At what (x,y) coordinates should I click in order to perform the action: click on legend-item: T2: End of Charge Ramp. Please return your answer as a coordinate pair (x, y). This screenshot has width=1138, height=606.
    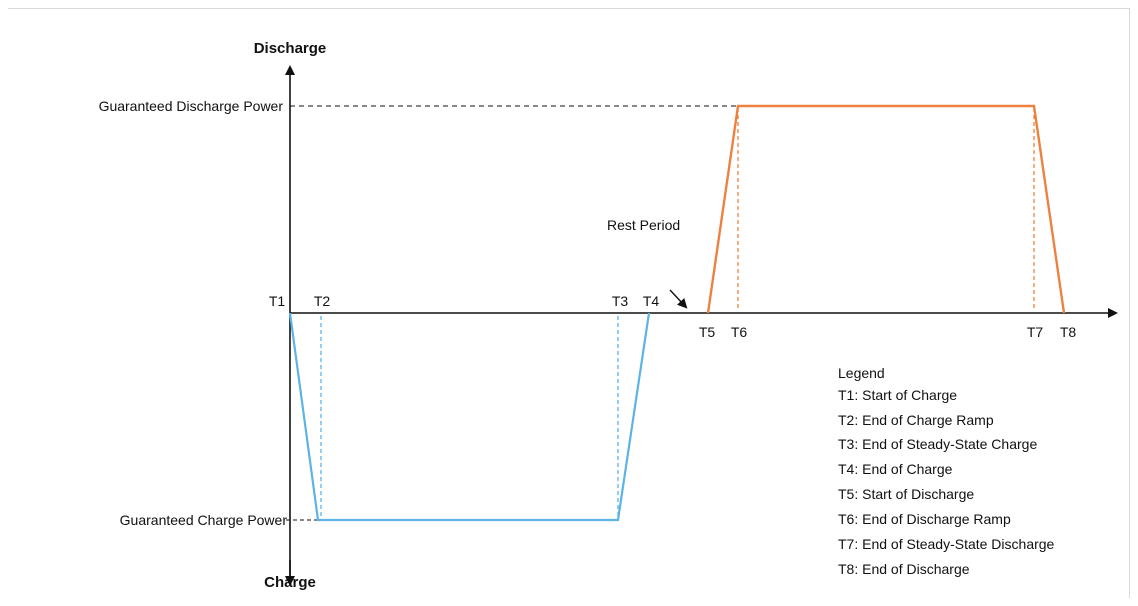
    Looking at the image, I should click on (916, 420).